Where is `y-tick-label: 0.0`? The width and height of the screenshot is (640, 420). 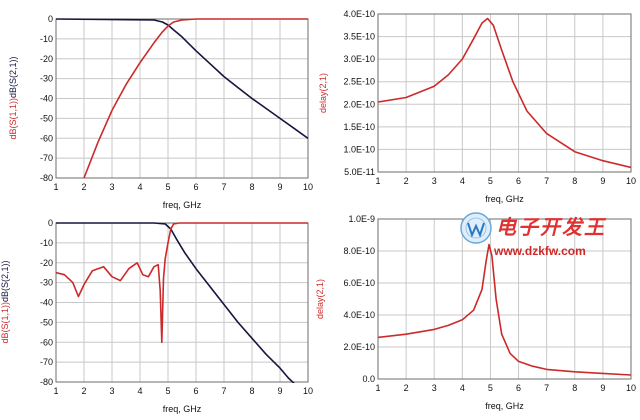
y-tick-label: 0.0 is located at coordinates (368, 379).